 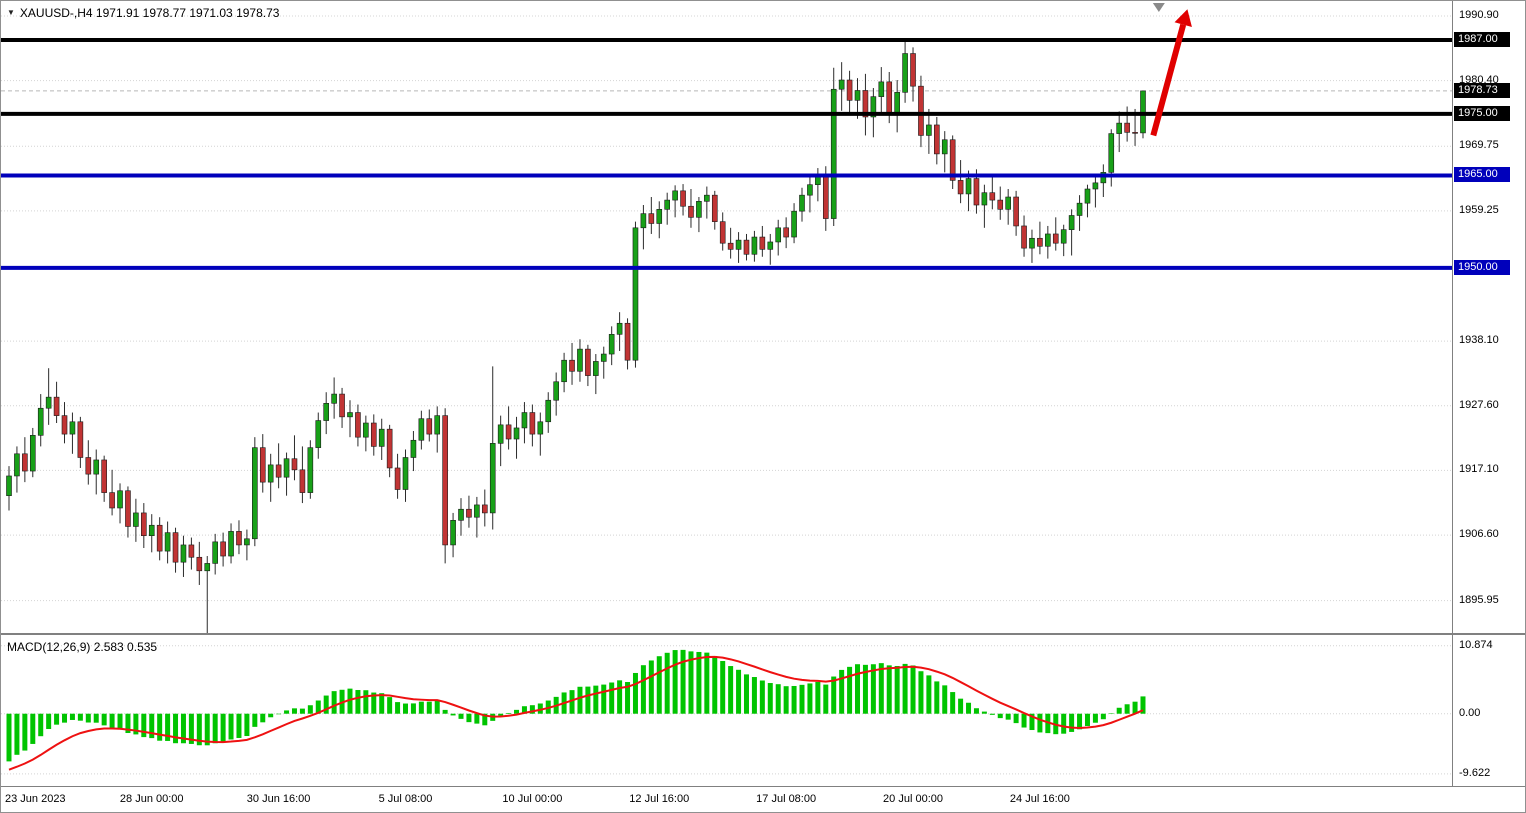 I want to click on price-axis-label: 1990.90, so click(x=1479, y=14).